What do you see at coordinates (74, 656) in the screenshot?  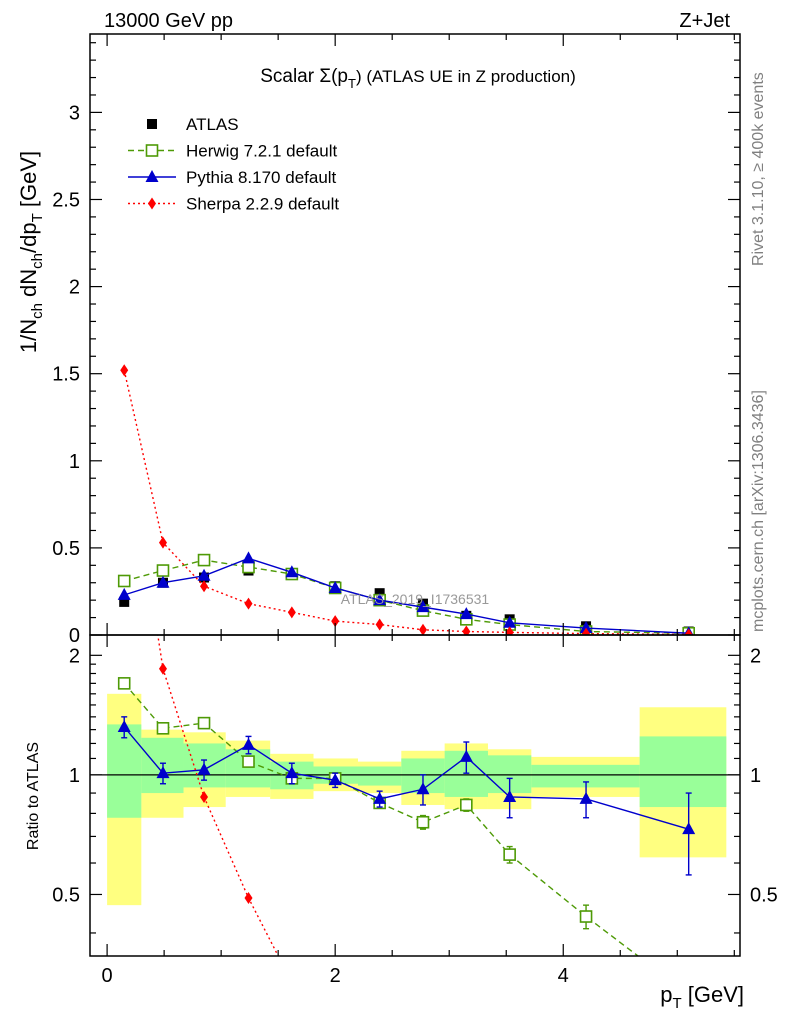 I see `y-tick-label-ratio: 2` at bounding box center [74, 656].